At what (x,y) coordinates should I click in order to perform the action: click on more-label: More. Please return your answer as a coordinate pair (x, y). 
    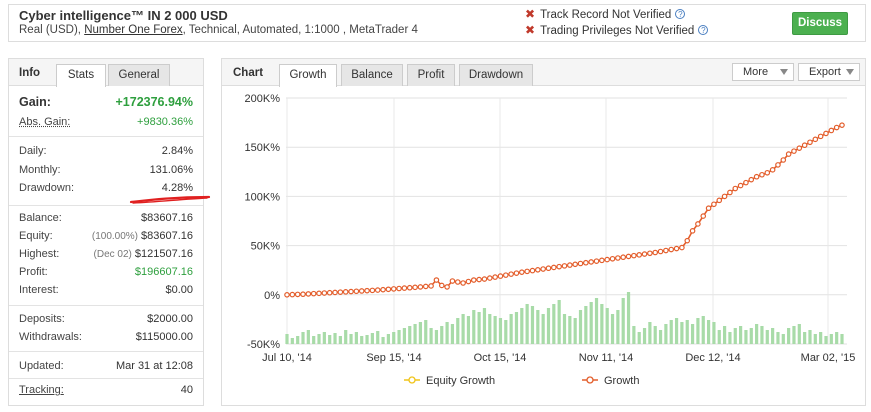
    Looking at the image, I should click on (756, 72).